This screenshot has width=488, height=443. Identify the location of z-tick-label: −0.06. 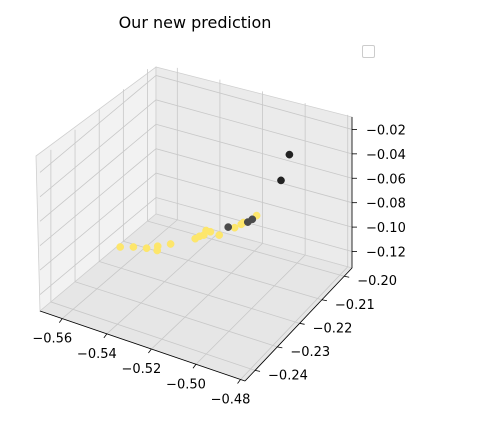
(386, 179).